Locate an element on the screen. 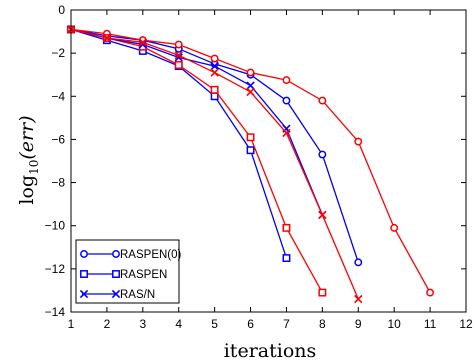  x-tick-label: 1 is located at coordinates (71, 324).